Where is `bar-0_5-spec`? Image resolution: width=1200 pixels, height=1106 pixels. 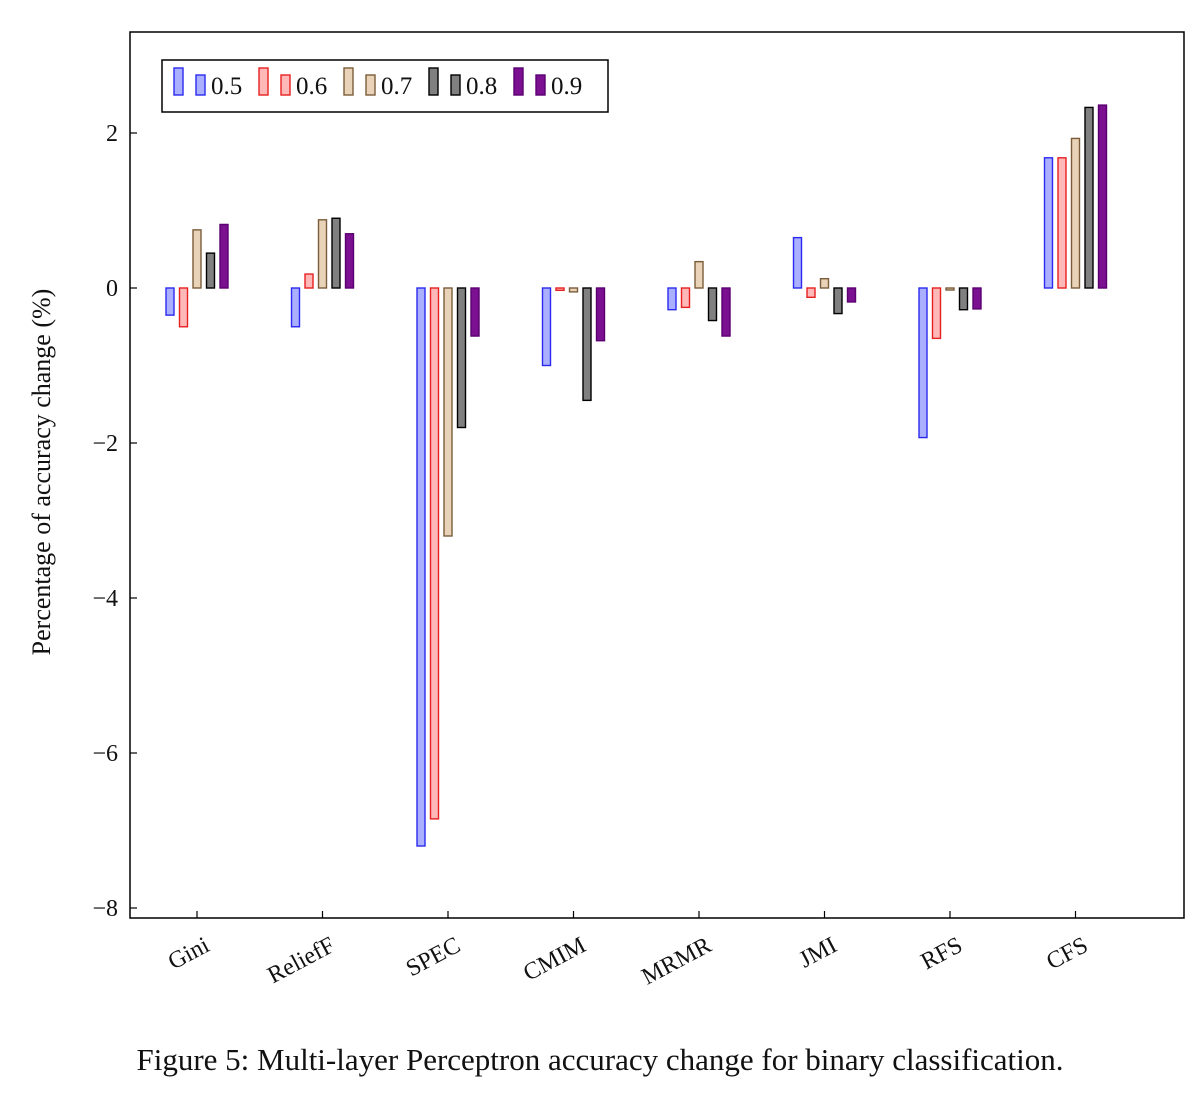
bar-0_5-spec is located at coordinates (421, 567).